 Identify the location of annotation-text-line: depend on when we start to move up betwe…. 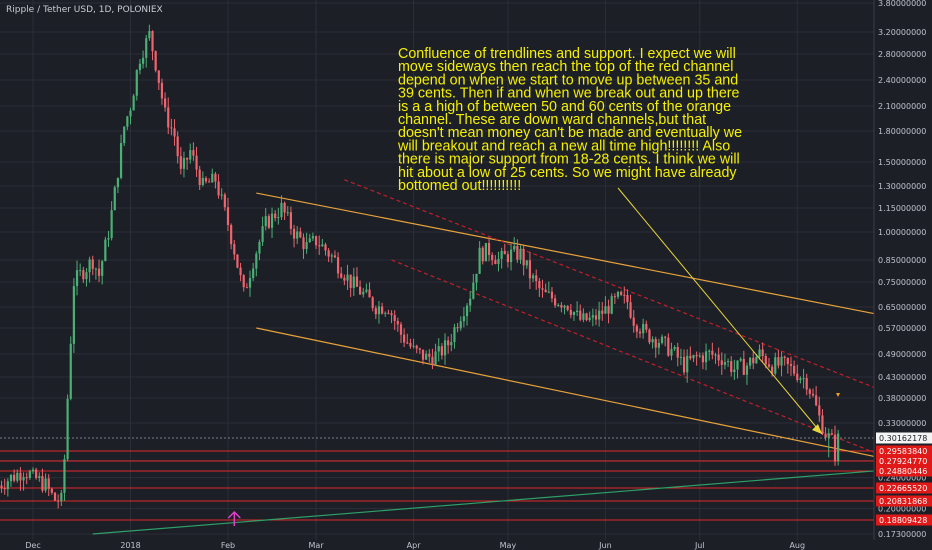
(568, 80).